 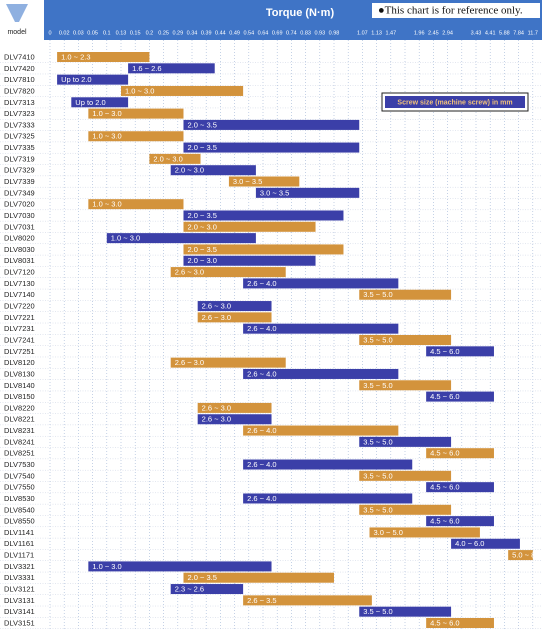 I want to click on y-tick-label: DLV7140, so click(x=19, y=294).